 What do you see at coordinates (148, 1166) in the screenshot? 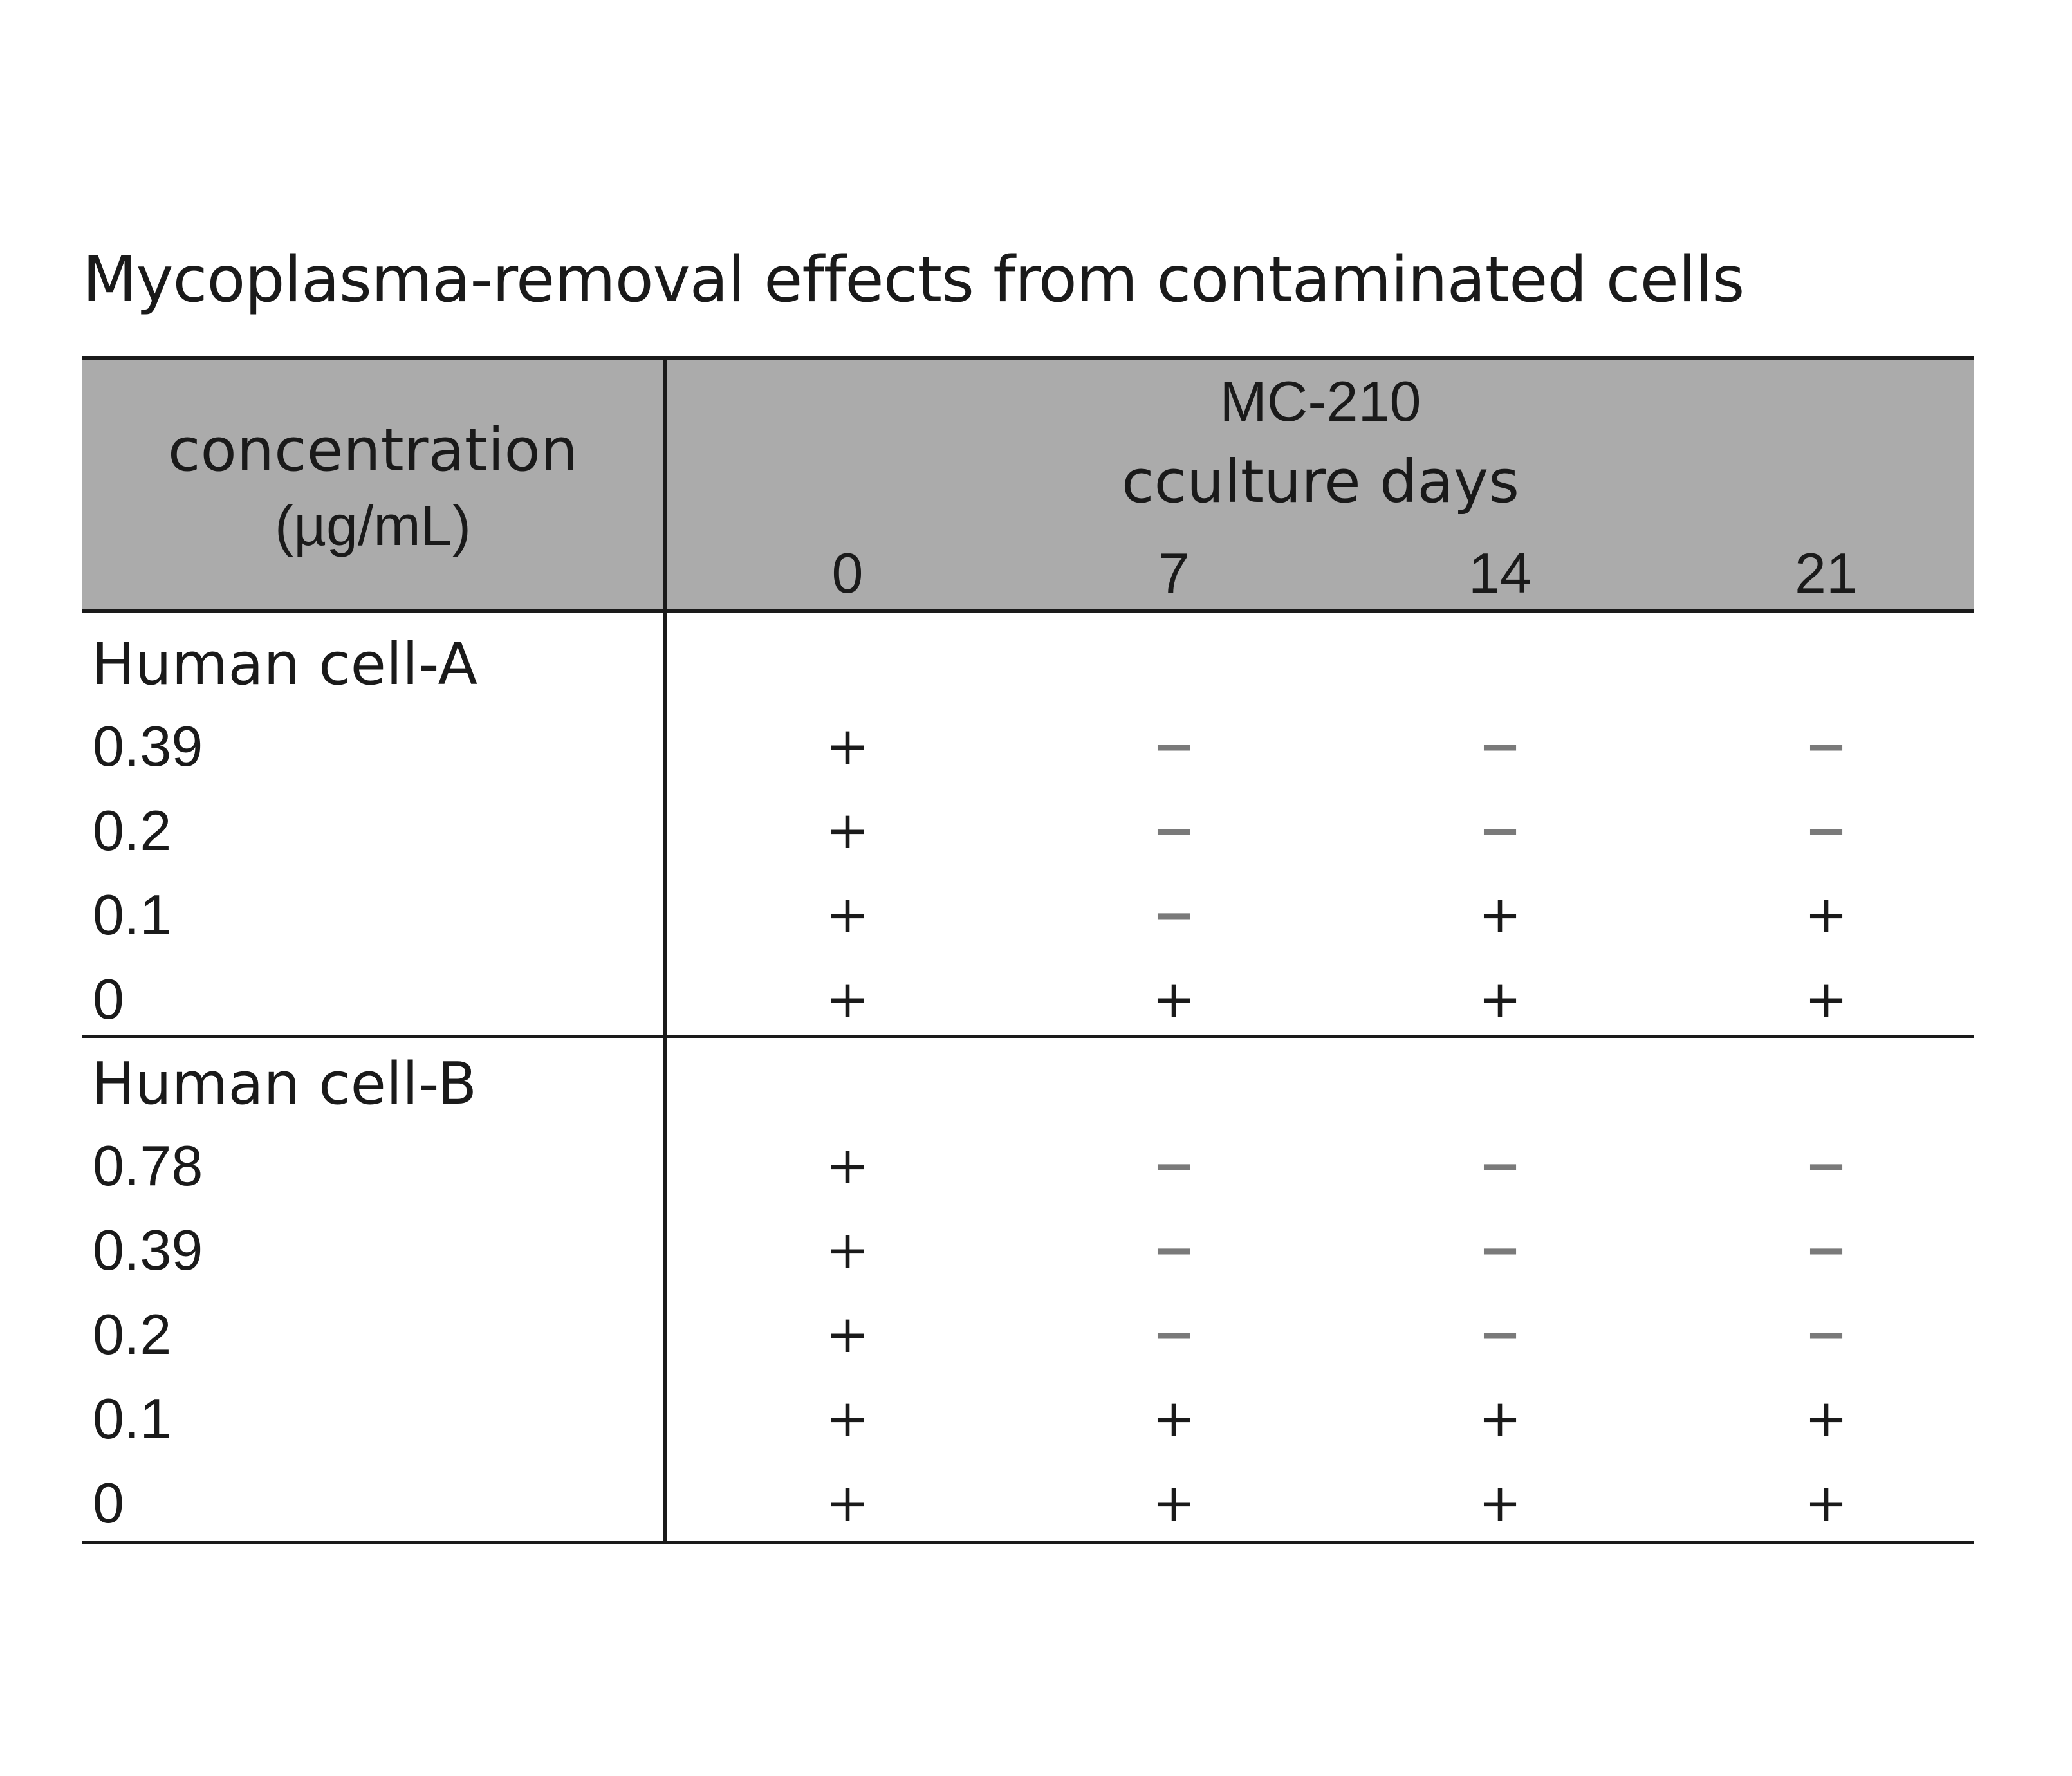
I see `concentration-value: 0.78` at bounding box center [148, 1166].